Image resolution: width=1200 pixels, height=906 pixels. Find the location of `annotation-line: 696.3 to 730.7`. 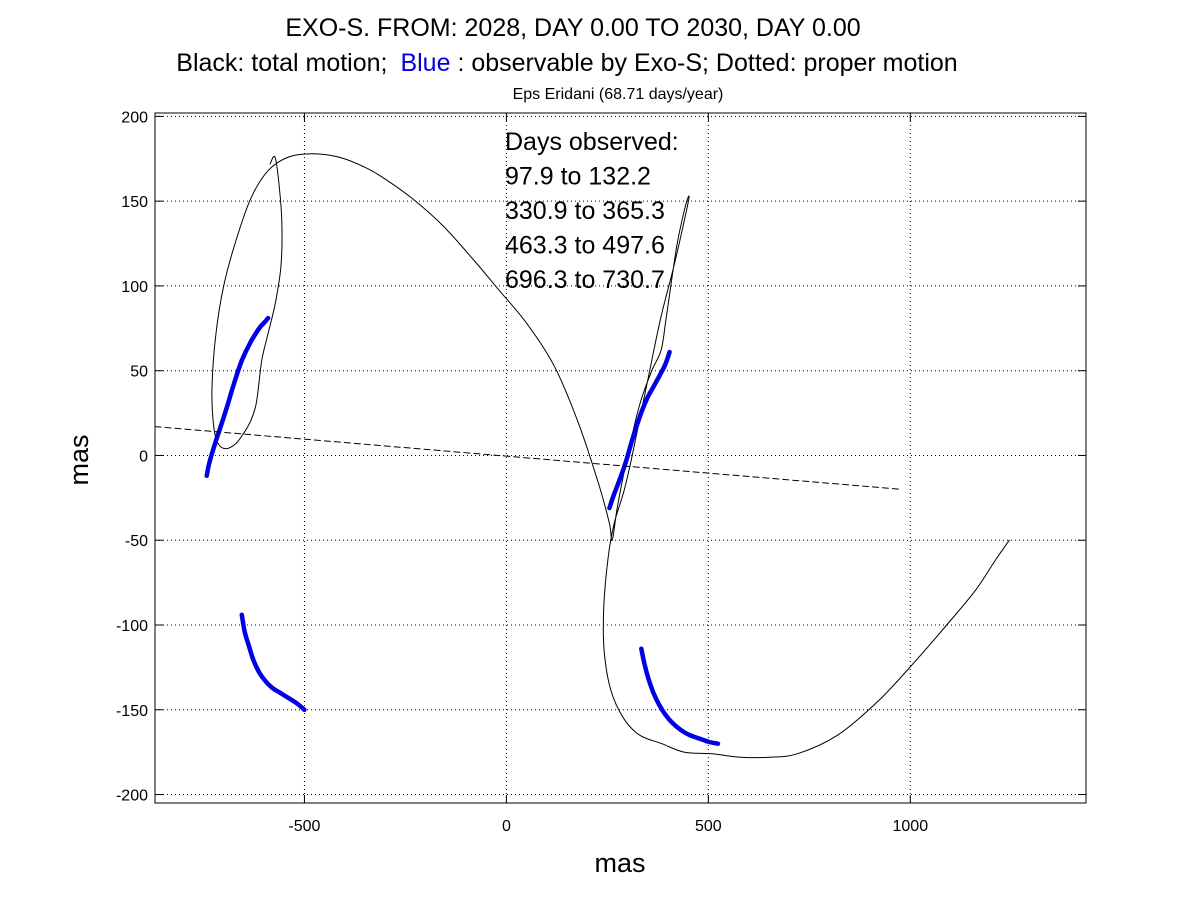

annotation-line: 696.3 to 730.7 is located at coordinates (585, 280).